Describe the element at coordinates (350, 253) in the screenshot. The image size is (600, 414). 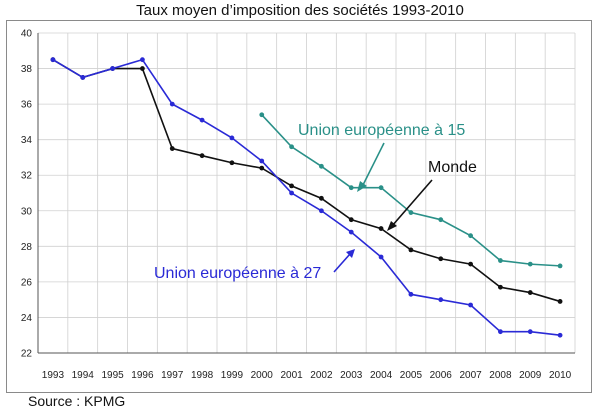
I see `arrow-ue27-head` at that location.